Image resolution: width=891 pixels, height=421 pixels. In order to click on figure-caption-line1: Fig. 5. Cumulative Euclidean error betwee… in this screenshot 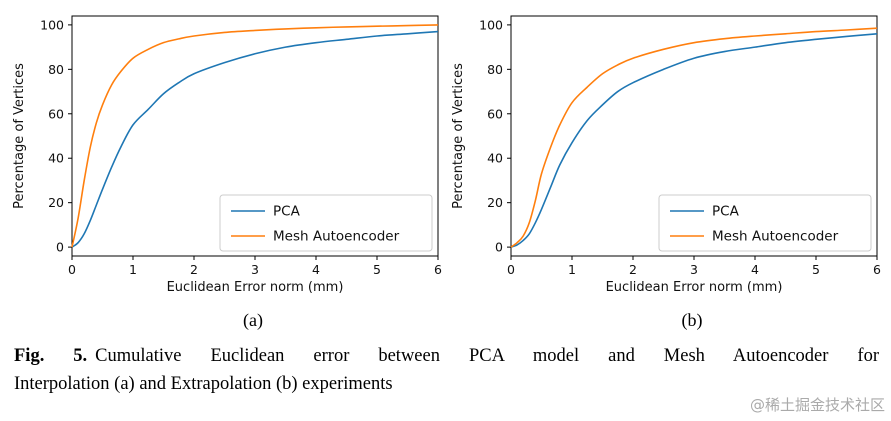, I will do `click(446, 356)`.